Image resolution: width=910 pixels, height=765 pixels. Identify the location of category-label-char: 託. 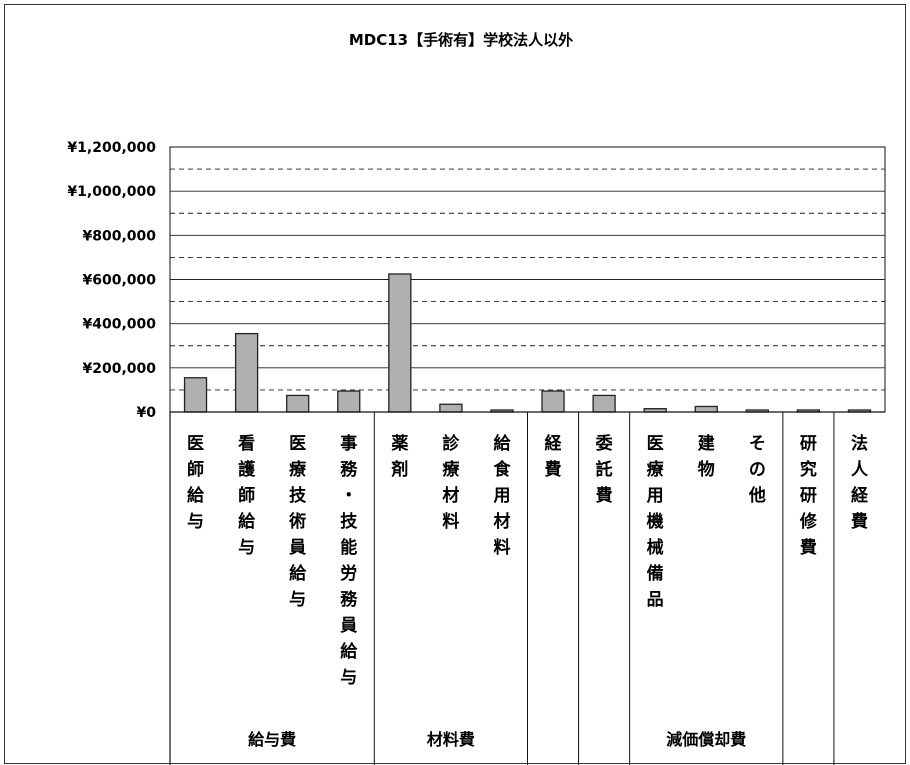
(604, 469).